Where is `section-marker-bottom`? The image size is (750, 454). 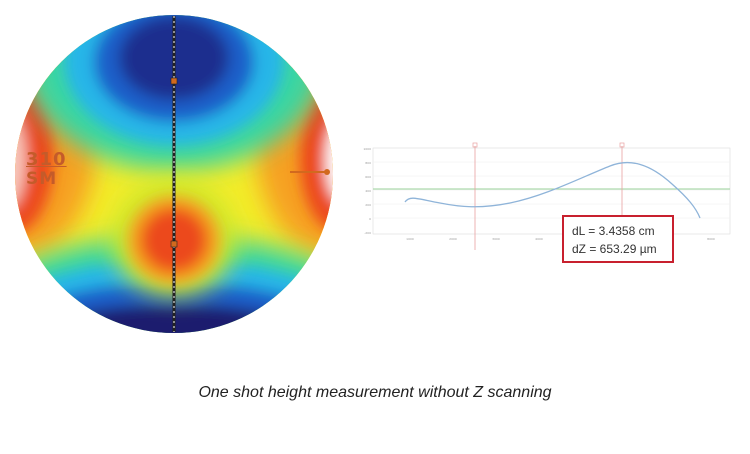
section-marker-bottom is located at coordinates (174, 244).